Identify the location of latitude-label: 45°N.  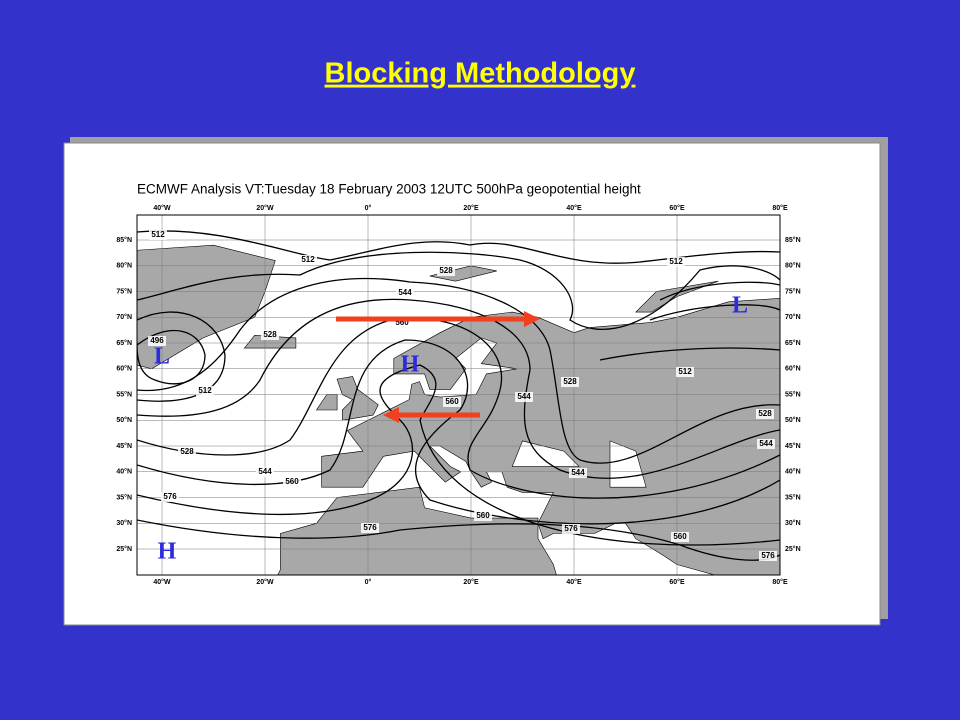
(124, 446).